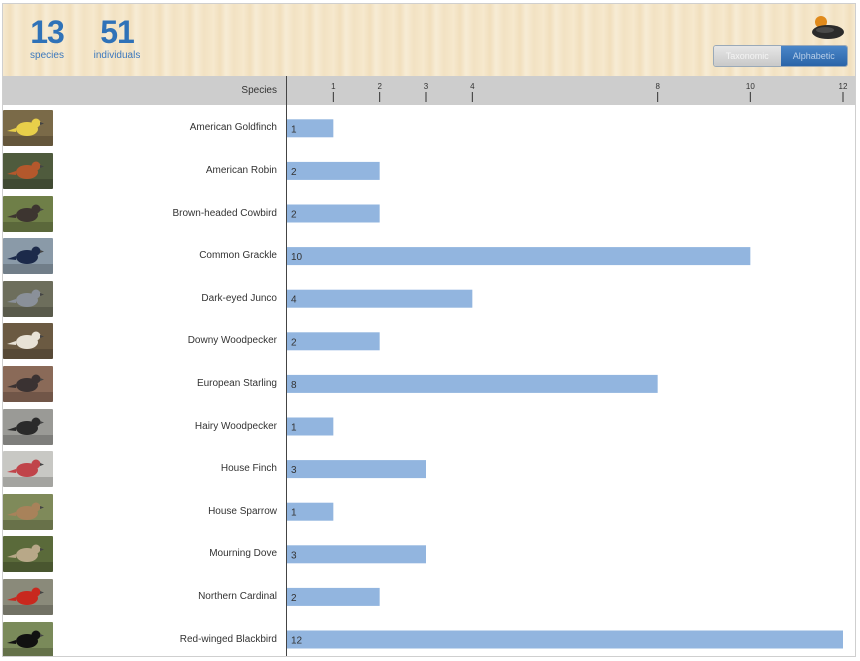  I want to click on axis-tick-label: 3, so click(426, 86).